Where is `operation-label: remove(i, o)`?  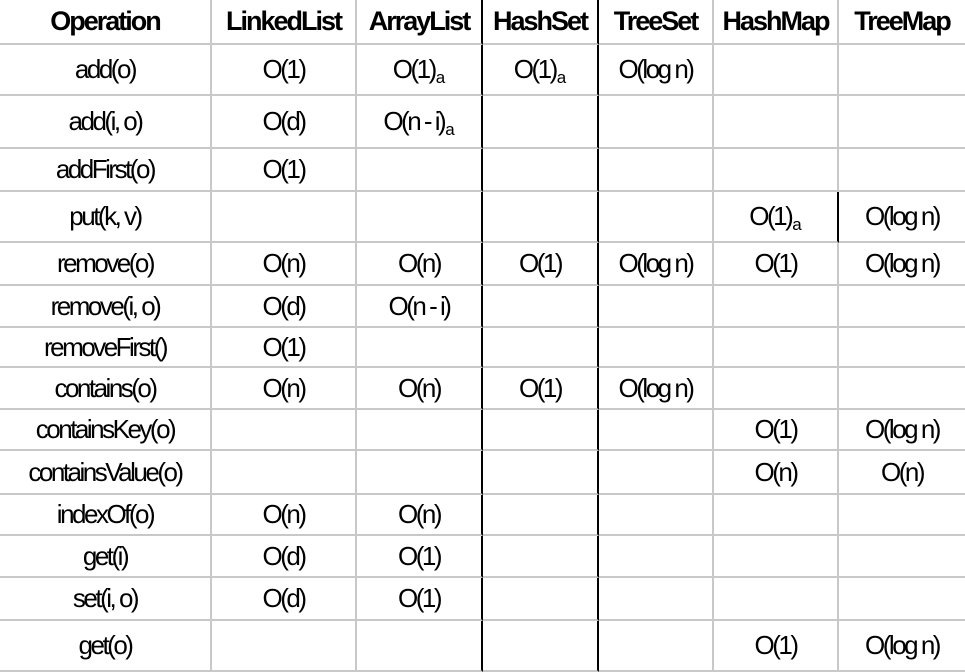
operation-label: remove(i, o) is located at coordinates (106, 305).